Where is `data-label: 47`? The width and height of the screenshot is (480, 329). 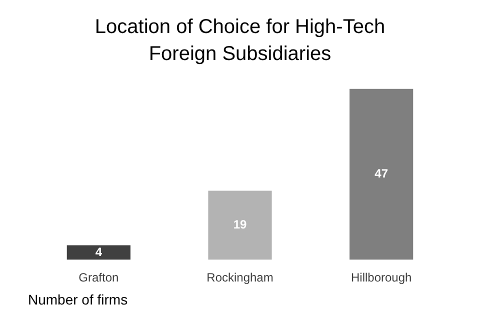
data-label: 47 is located at coordinates (381, 173).